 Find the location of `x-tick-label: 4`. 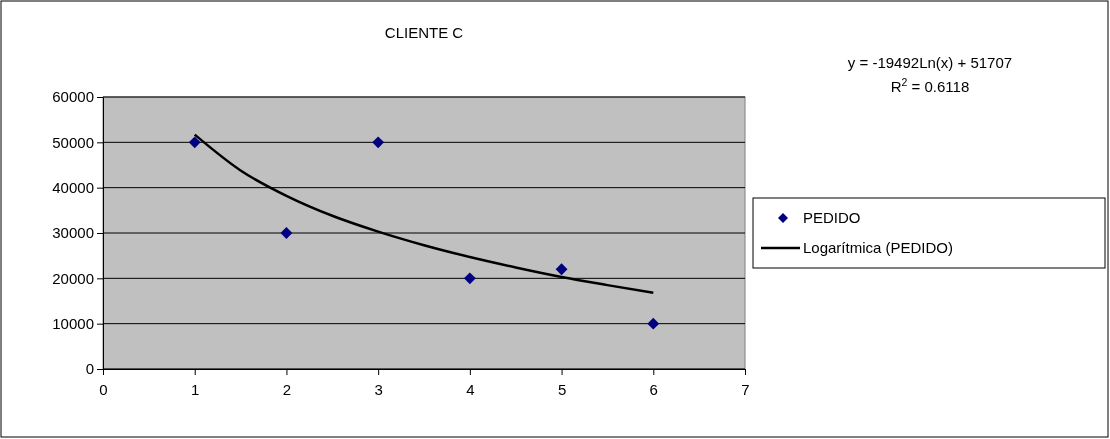

x-tick-label: 4 is located at coordinates (470, 389).